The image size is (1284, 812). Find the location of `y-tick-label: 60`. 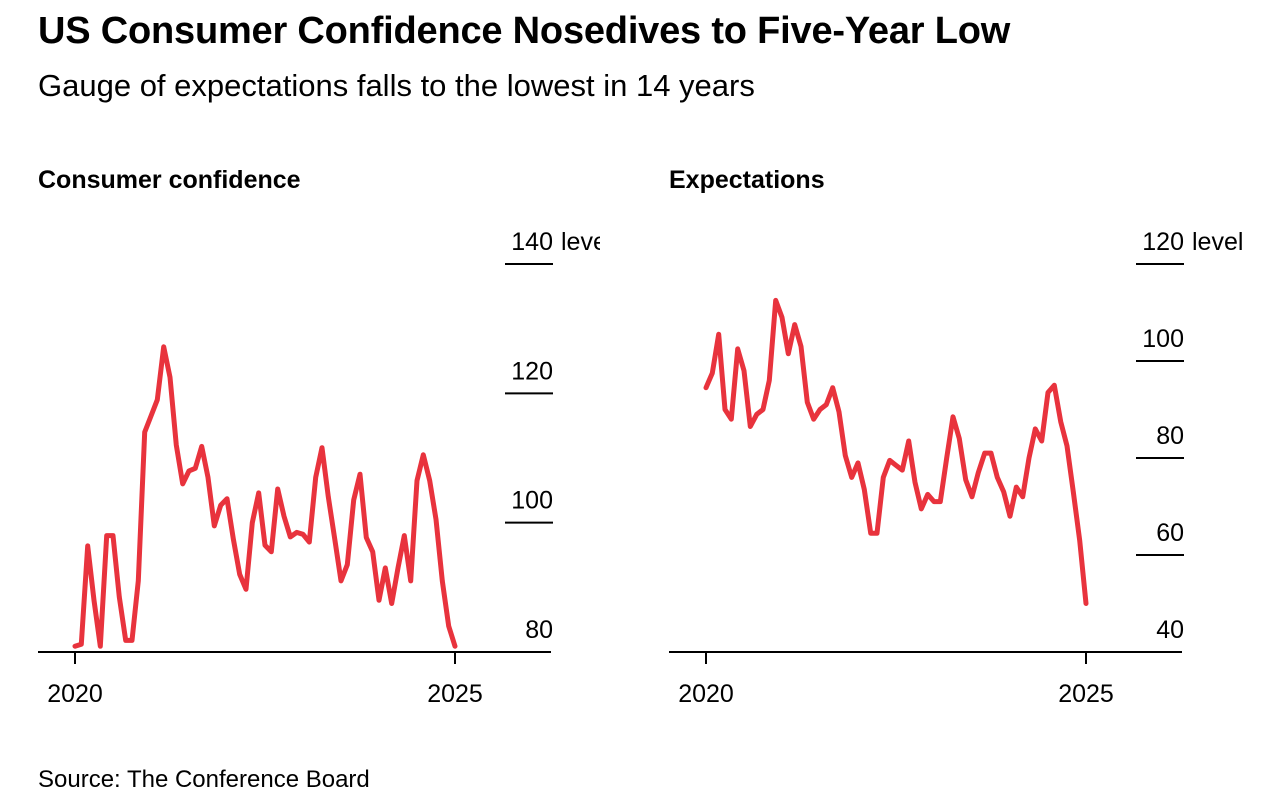

y-tick-label: 60 is located at coordinates (1170, 533).